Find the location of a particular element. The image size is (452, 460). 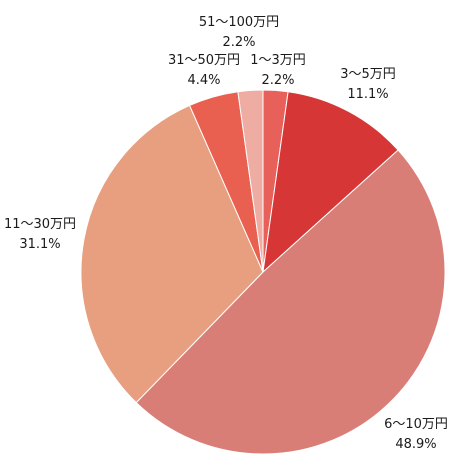

slice-category-label: 1〜3万円 is located at coordinates (278, 60).